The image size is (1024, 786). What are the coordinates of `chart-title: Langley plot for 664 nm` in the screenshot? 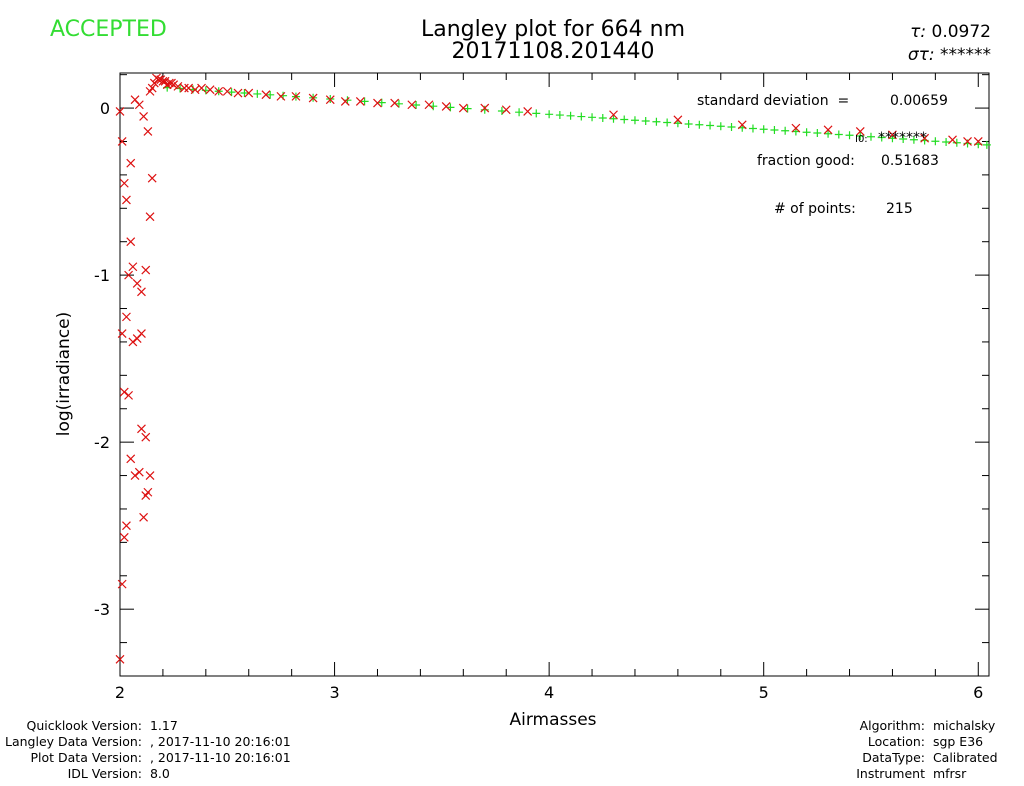 It's located at (553, 29).